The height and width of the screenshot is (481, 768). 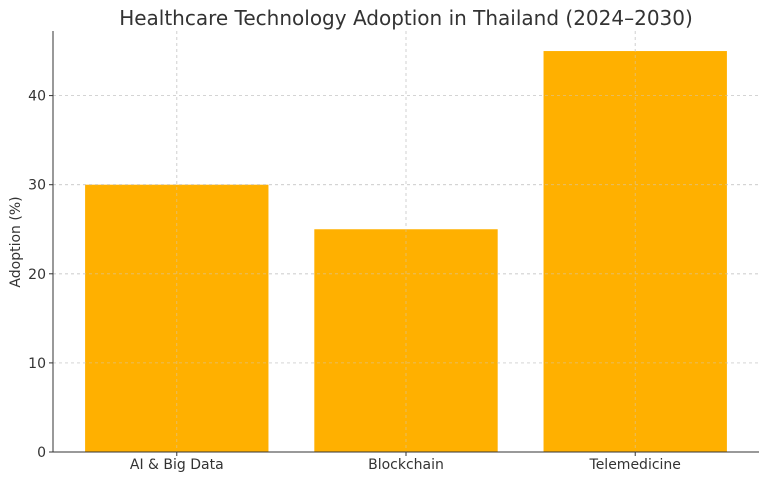 What do you see at coordinates (37, 275) in the screenshot?
I see `y-tick-label: 20` at bounding box center [37, 275].